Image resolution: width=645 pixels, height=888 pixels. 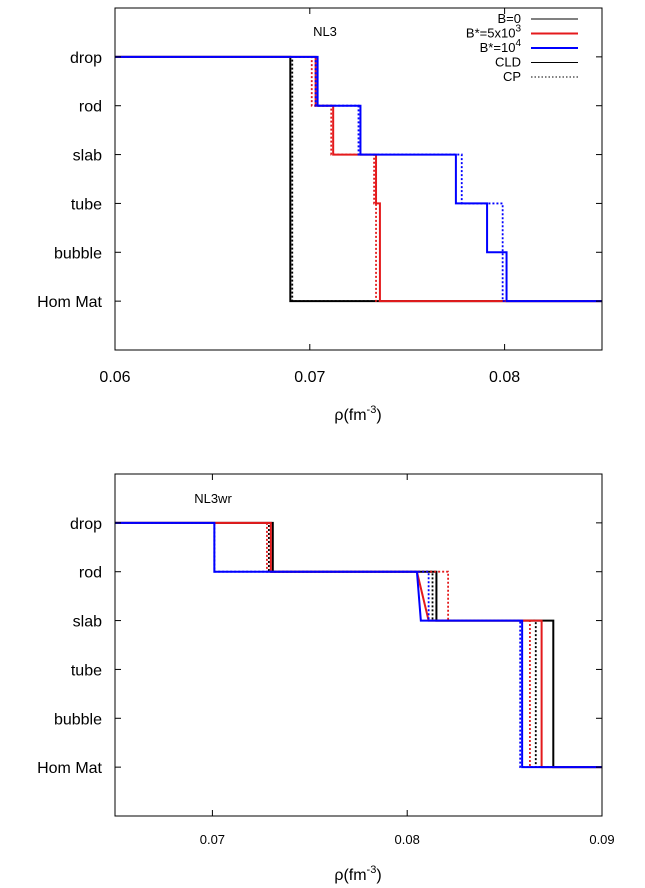 What do you see at coordinates (213, 498) in the screenshot?
I see `chart-title: NL3wr` at bounding box center [213, 498].